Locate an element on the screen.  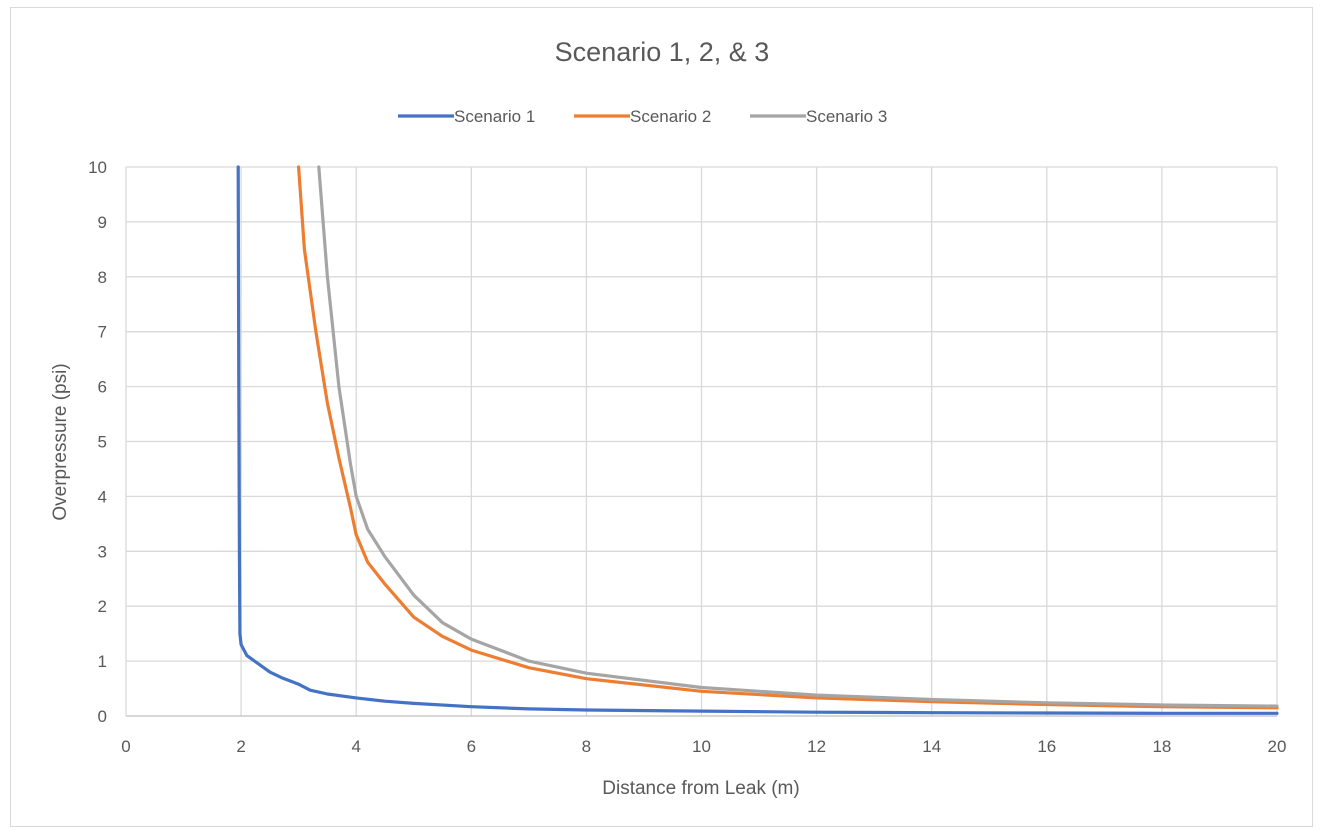
chart-title: Scenario 1, 2, & 3 is located at coordinates (662, 52).